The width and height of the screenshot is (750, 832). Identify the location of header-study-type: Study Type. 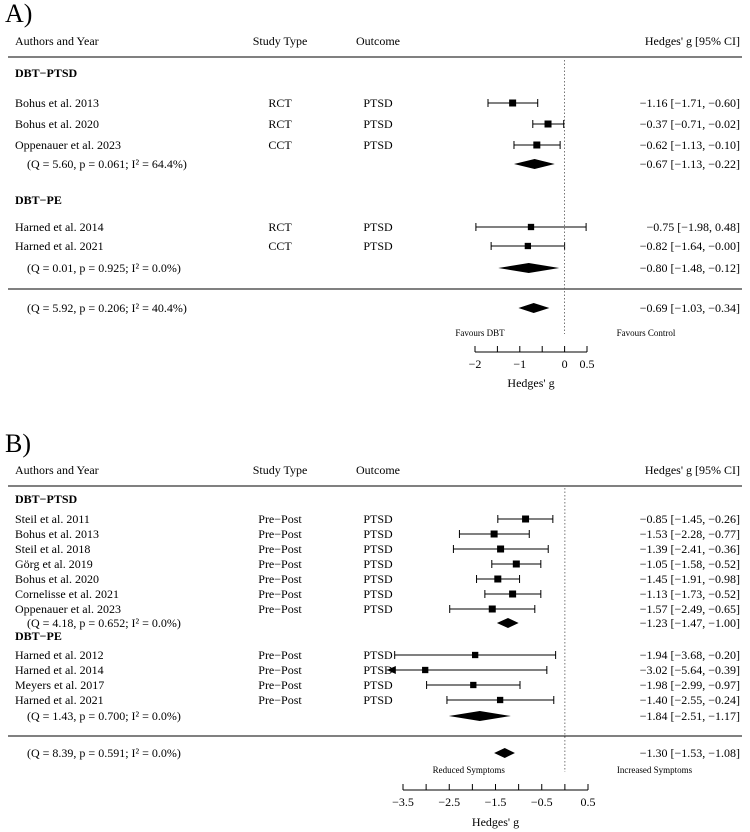
(280, 470).